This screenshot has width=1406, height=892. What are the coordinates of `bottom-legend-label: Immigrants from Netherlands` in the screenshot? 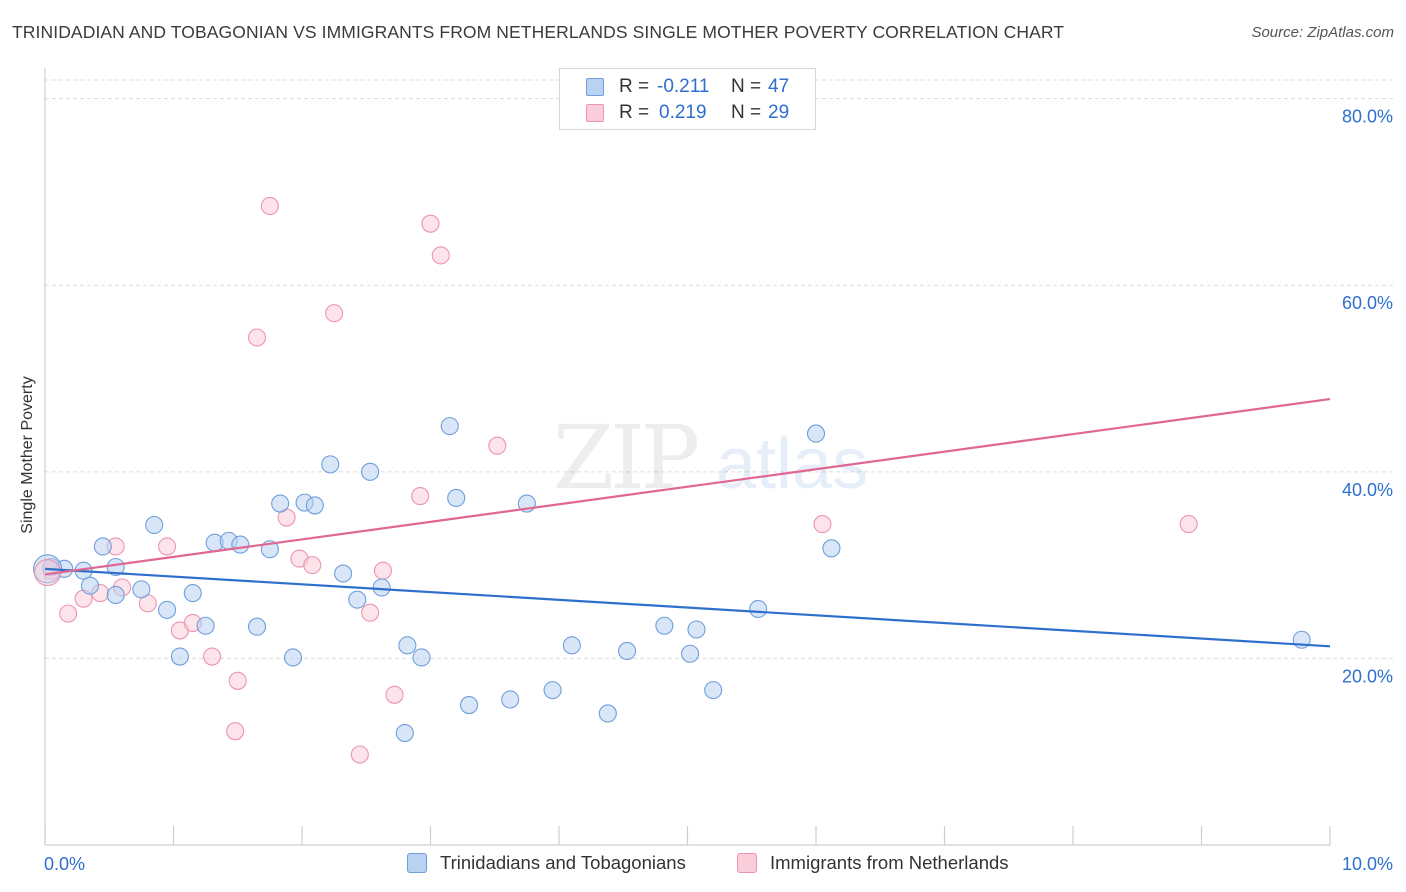 It's located at (889, 862).